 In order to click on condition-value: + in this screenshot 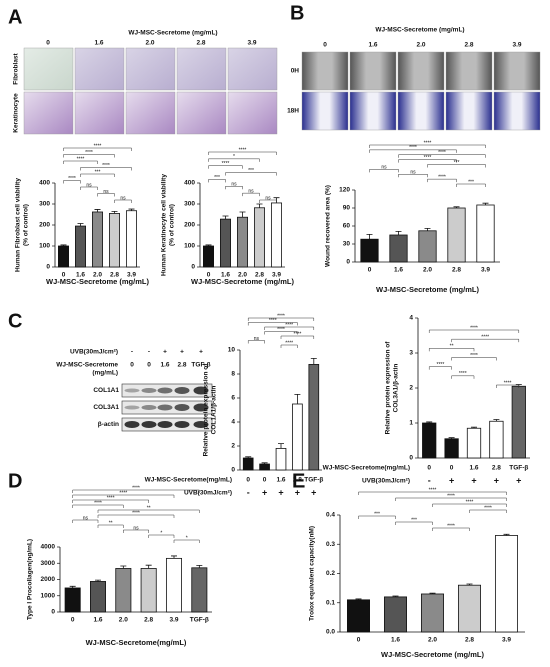, I will do `click(182, 352)`.